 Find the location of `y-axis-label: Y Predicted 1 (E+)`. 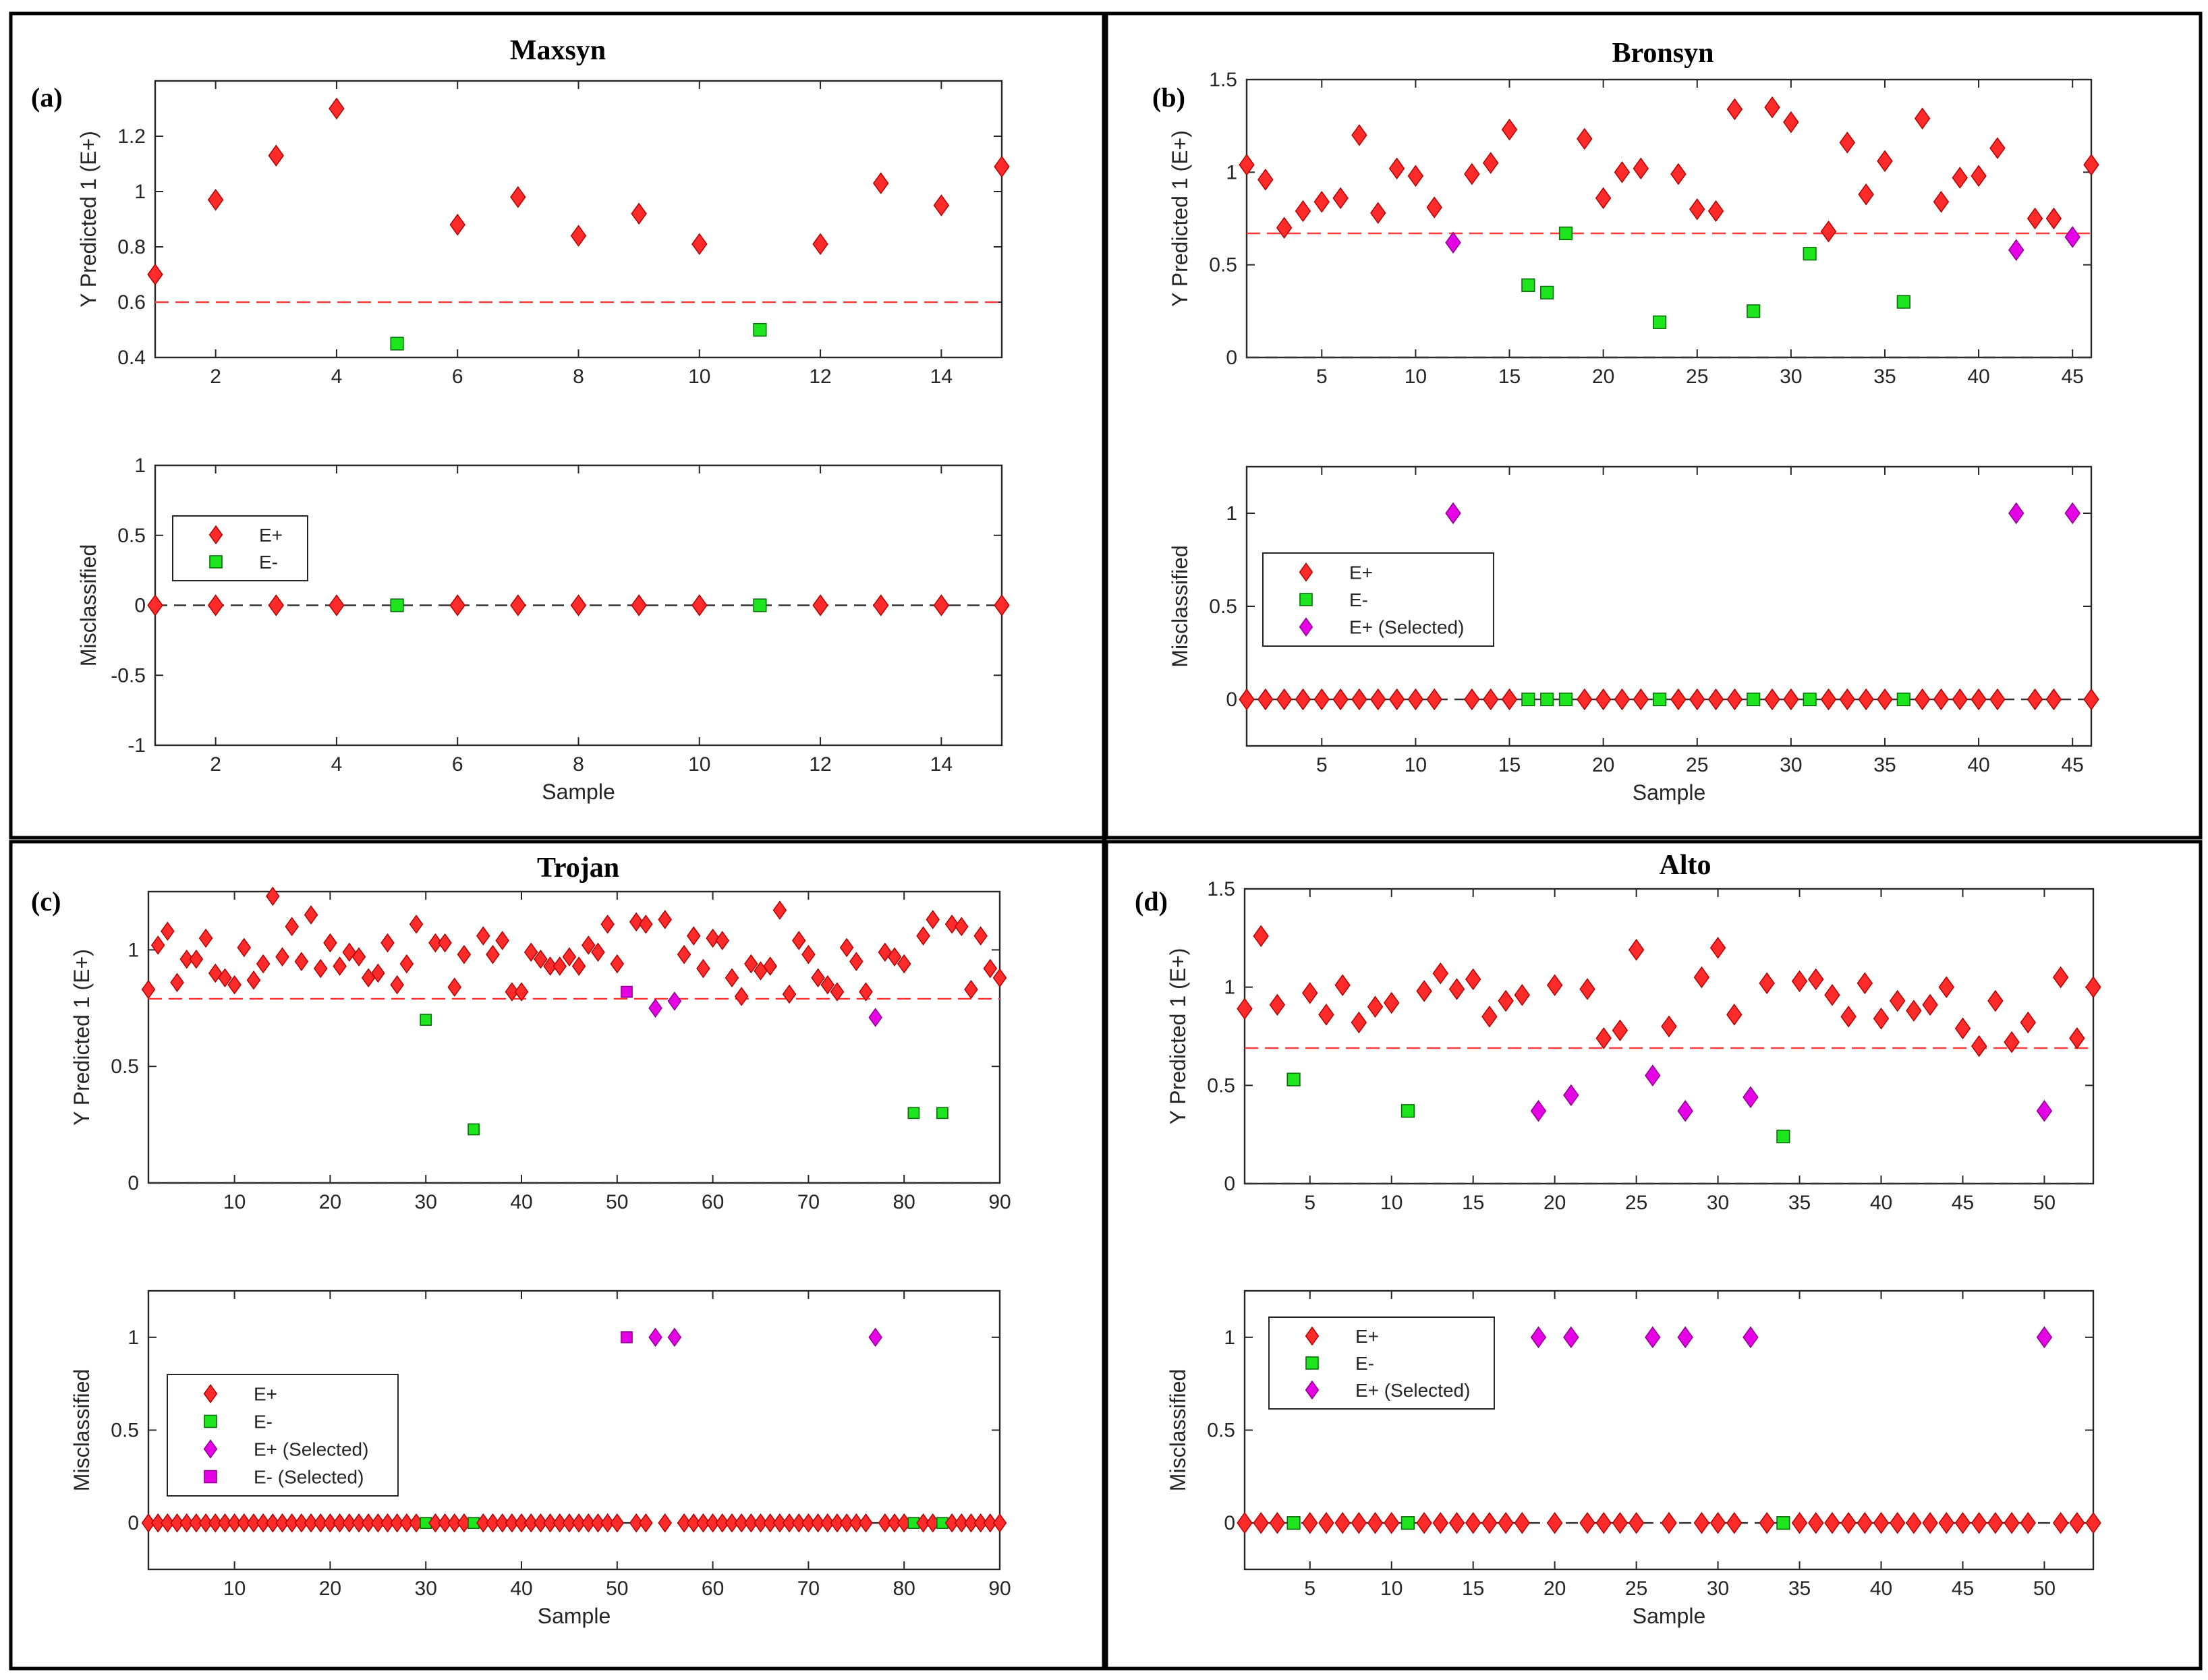

y-axis-label: Y Predicted 1 (E+) is located at coordinates (81, 1037).